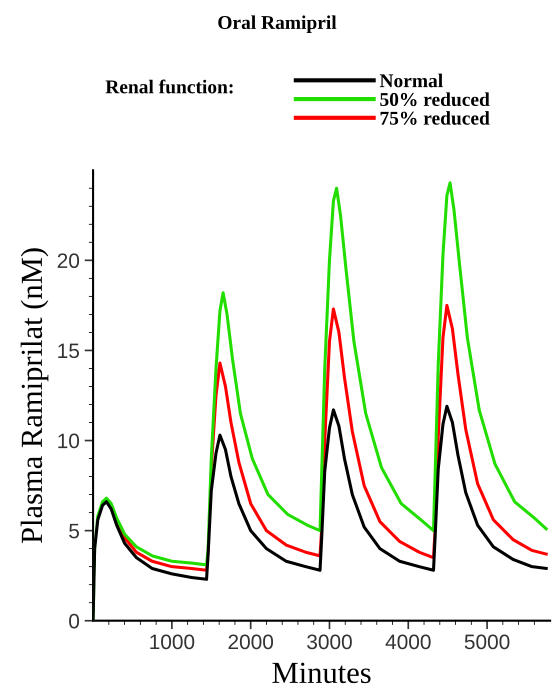  I want to click on legend-title: Renal function:, so click(169, 87).